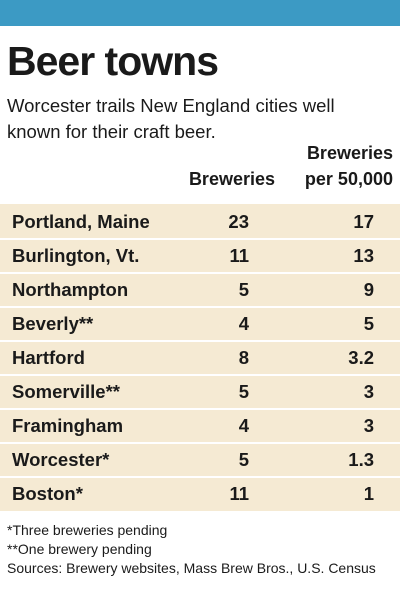 The image size is (400, 607). Describe the element at coordinates (76, 255) in the screenshot. I see `city-label: Burlington, Vt.` at that location.